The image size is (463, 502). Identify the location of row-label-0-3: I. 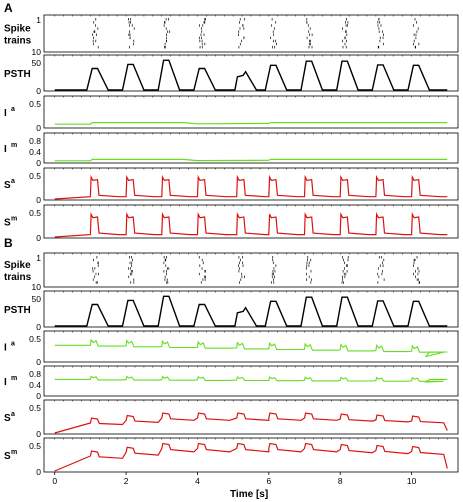
(5, 149).